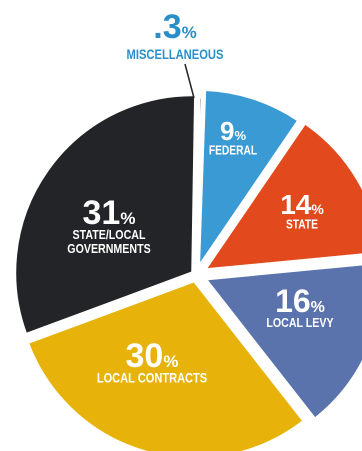 This screenshot has width=362, height=451. Describe the element at coordinates (152, 377) in the screenshot. I see `slice-label-local-contracts: LOCAL CONTRACTS` at that location.